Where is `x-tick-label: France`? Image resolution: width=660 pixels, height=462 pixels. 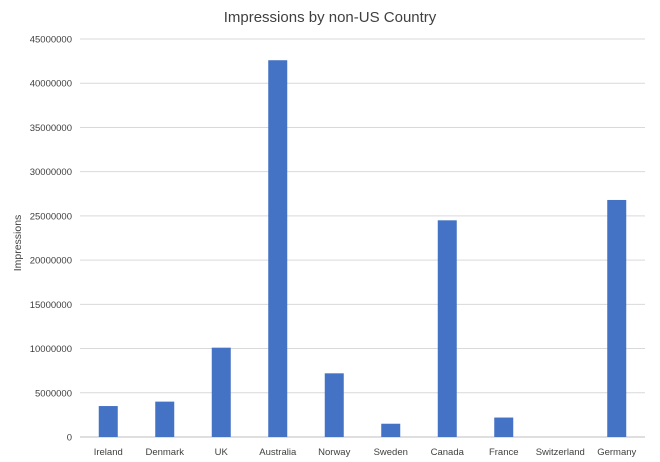 x-tick-label: France is located at coordinates (504, 452).